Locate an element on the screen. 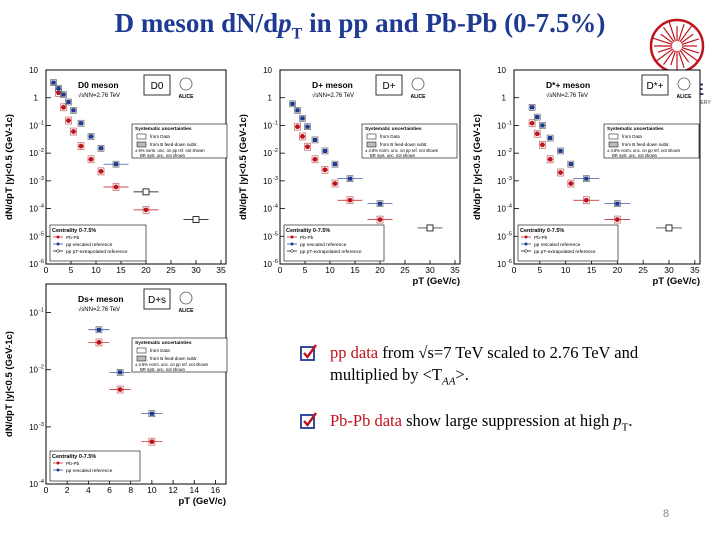 The image size is (720, 540). legend-entry: Pb-Pb is located at coordinates (307, 238).